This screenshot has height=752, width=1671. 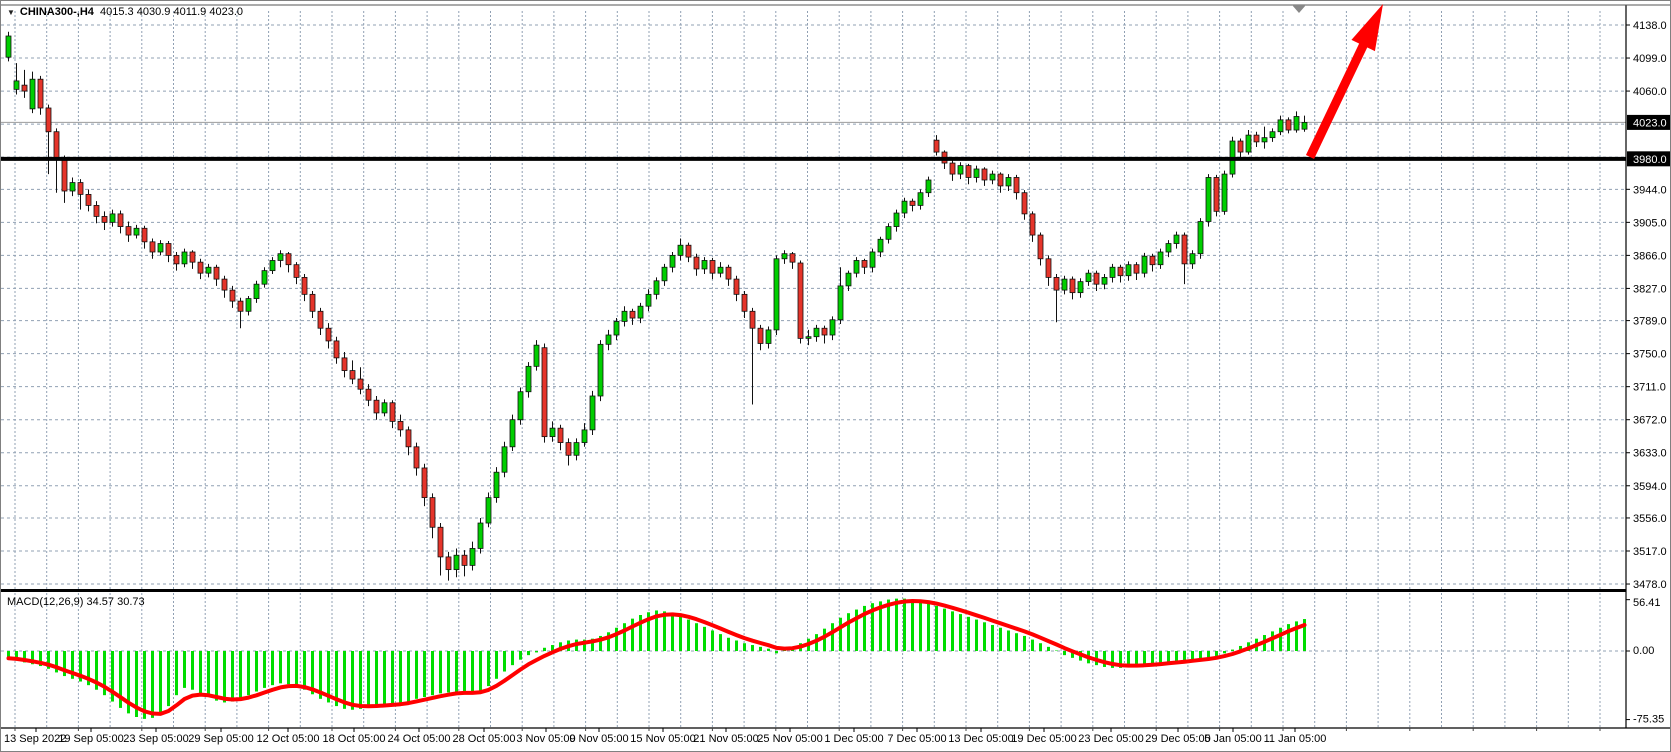 What do you see at coordinates (1110, 739) in the screenshot?
I see `time-axis-label: 23 Dec 05:00` at bounding box center [1110, 739].